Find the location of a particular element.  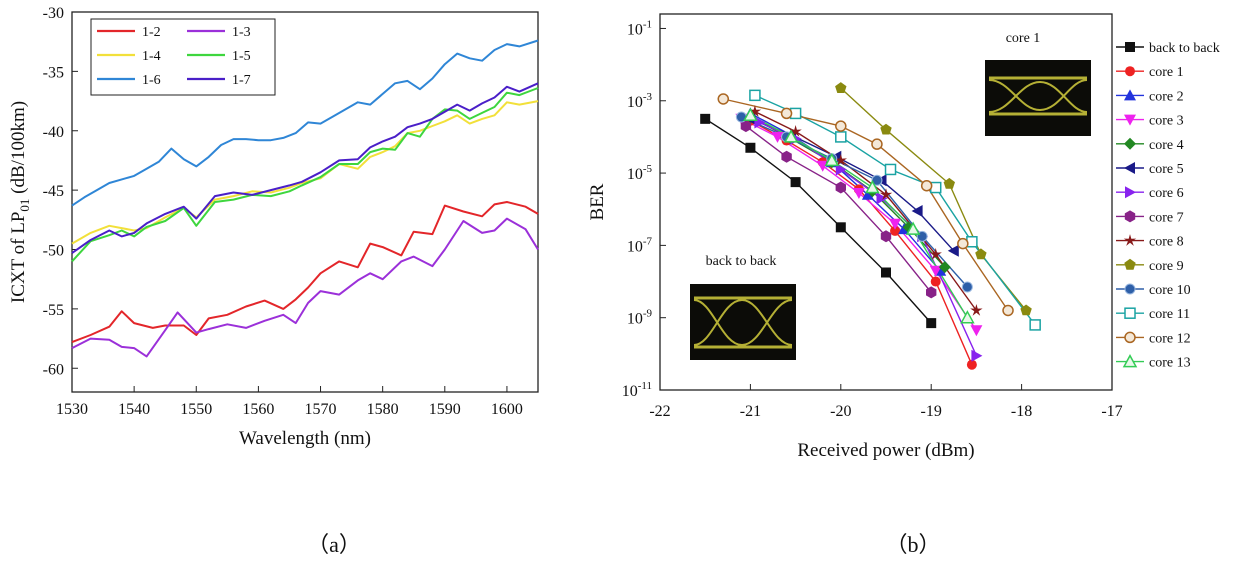

legend-label: core 8 is located at coordinates (1166, 242).